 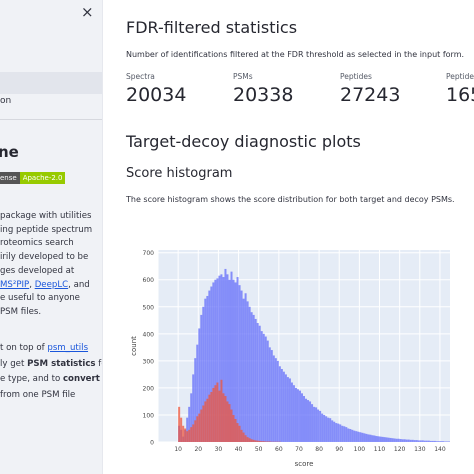 What do you see at coordinates (24, 348) in the screenshot?
I see `note-text: t on top of` at bounding box center [24, 348].